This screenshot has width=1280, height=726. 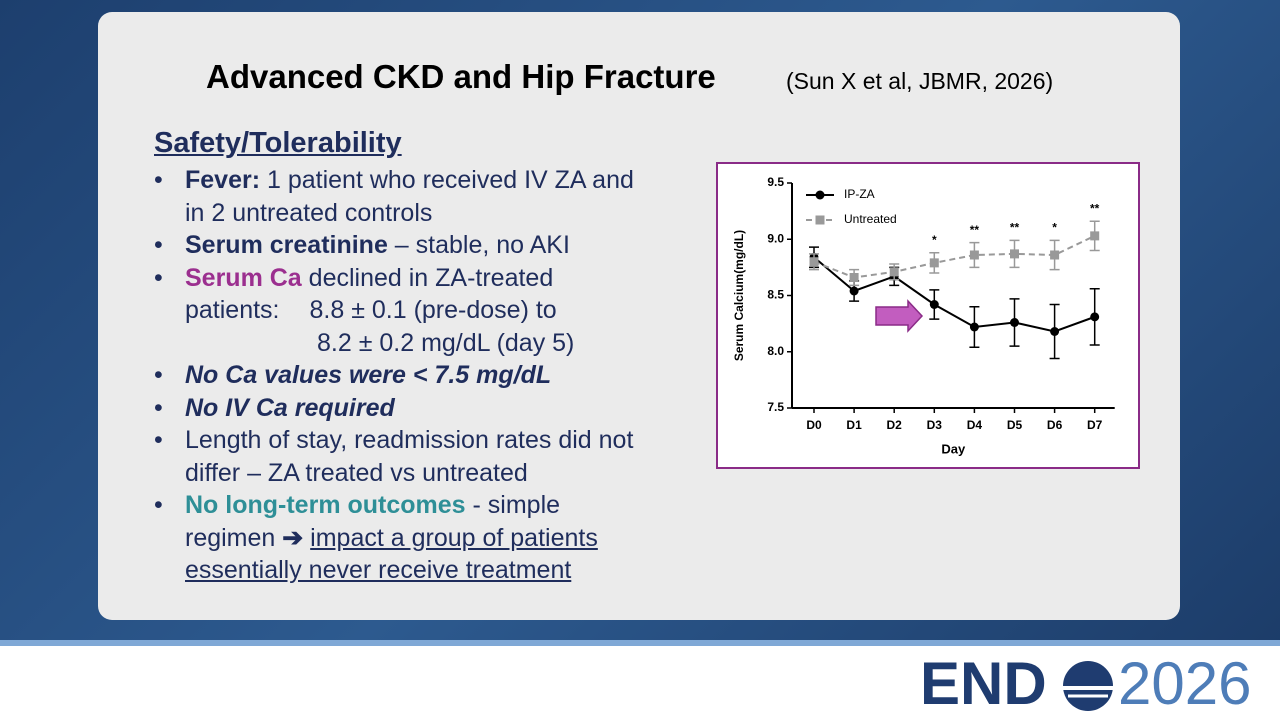 I want to click on x-tick-label: D0, so click(x=814, y=425).